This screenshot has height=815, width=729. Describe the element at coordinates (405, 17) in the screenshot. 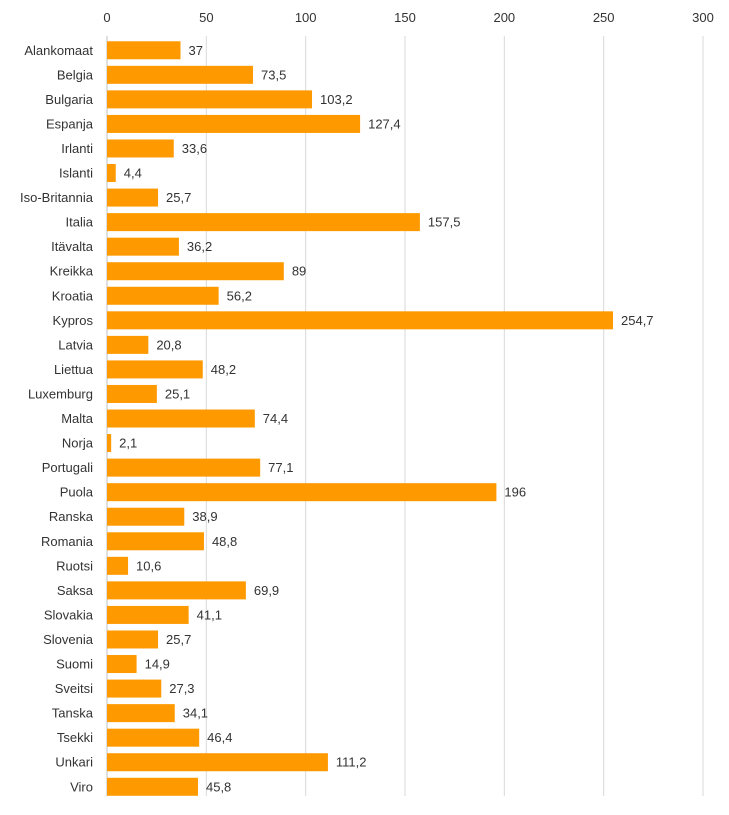

I see `x-tick-label: 150` at that location.